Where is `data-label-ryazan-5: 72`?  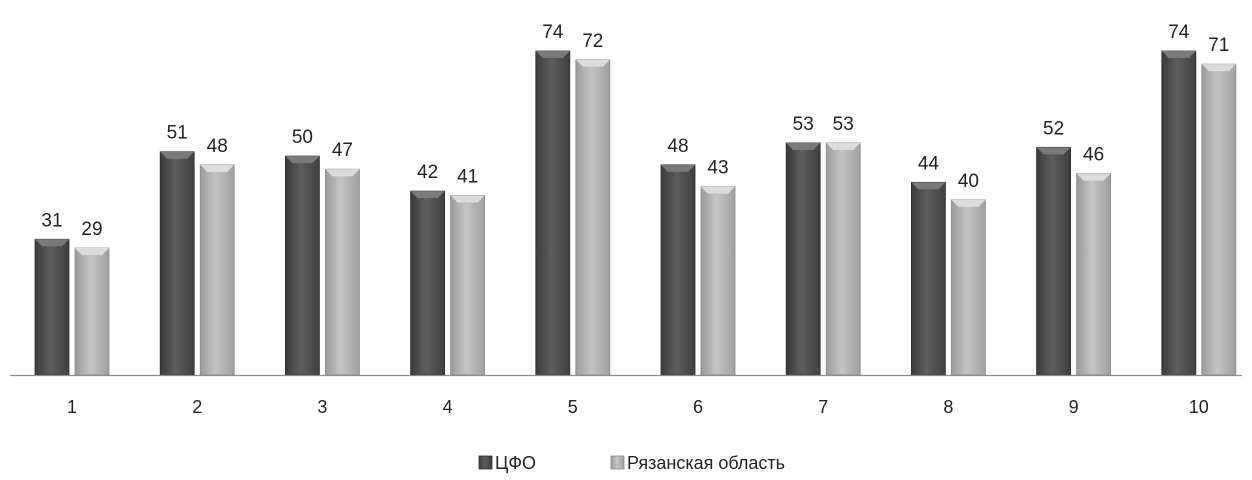
data-label-ryazan-5: 72 is located at coordinates (592, 41).